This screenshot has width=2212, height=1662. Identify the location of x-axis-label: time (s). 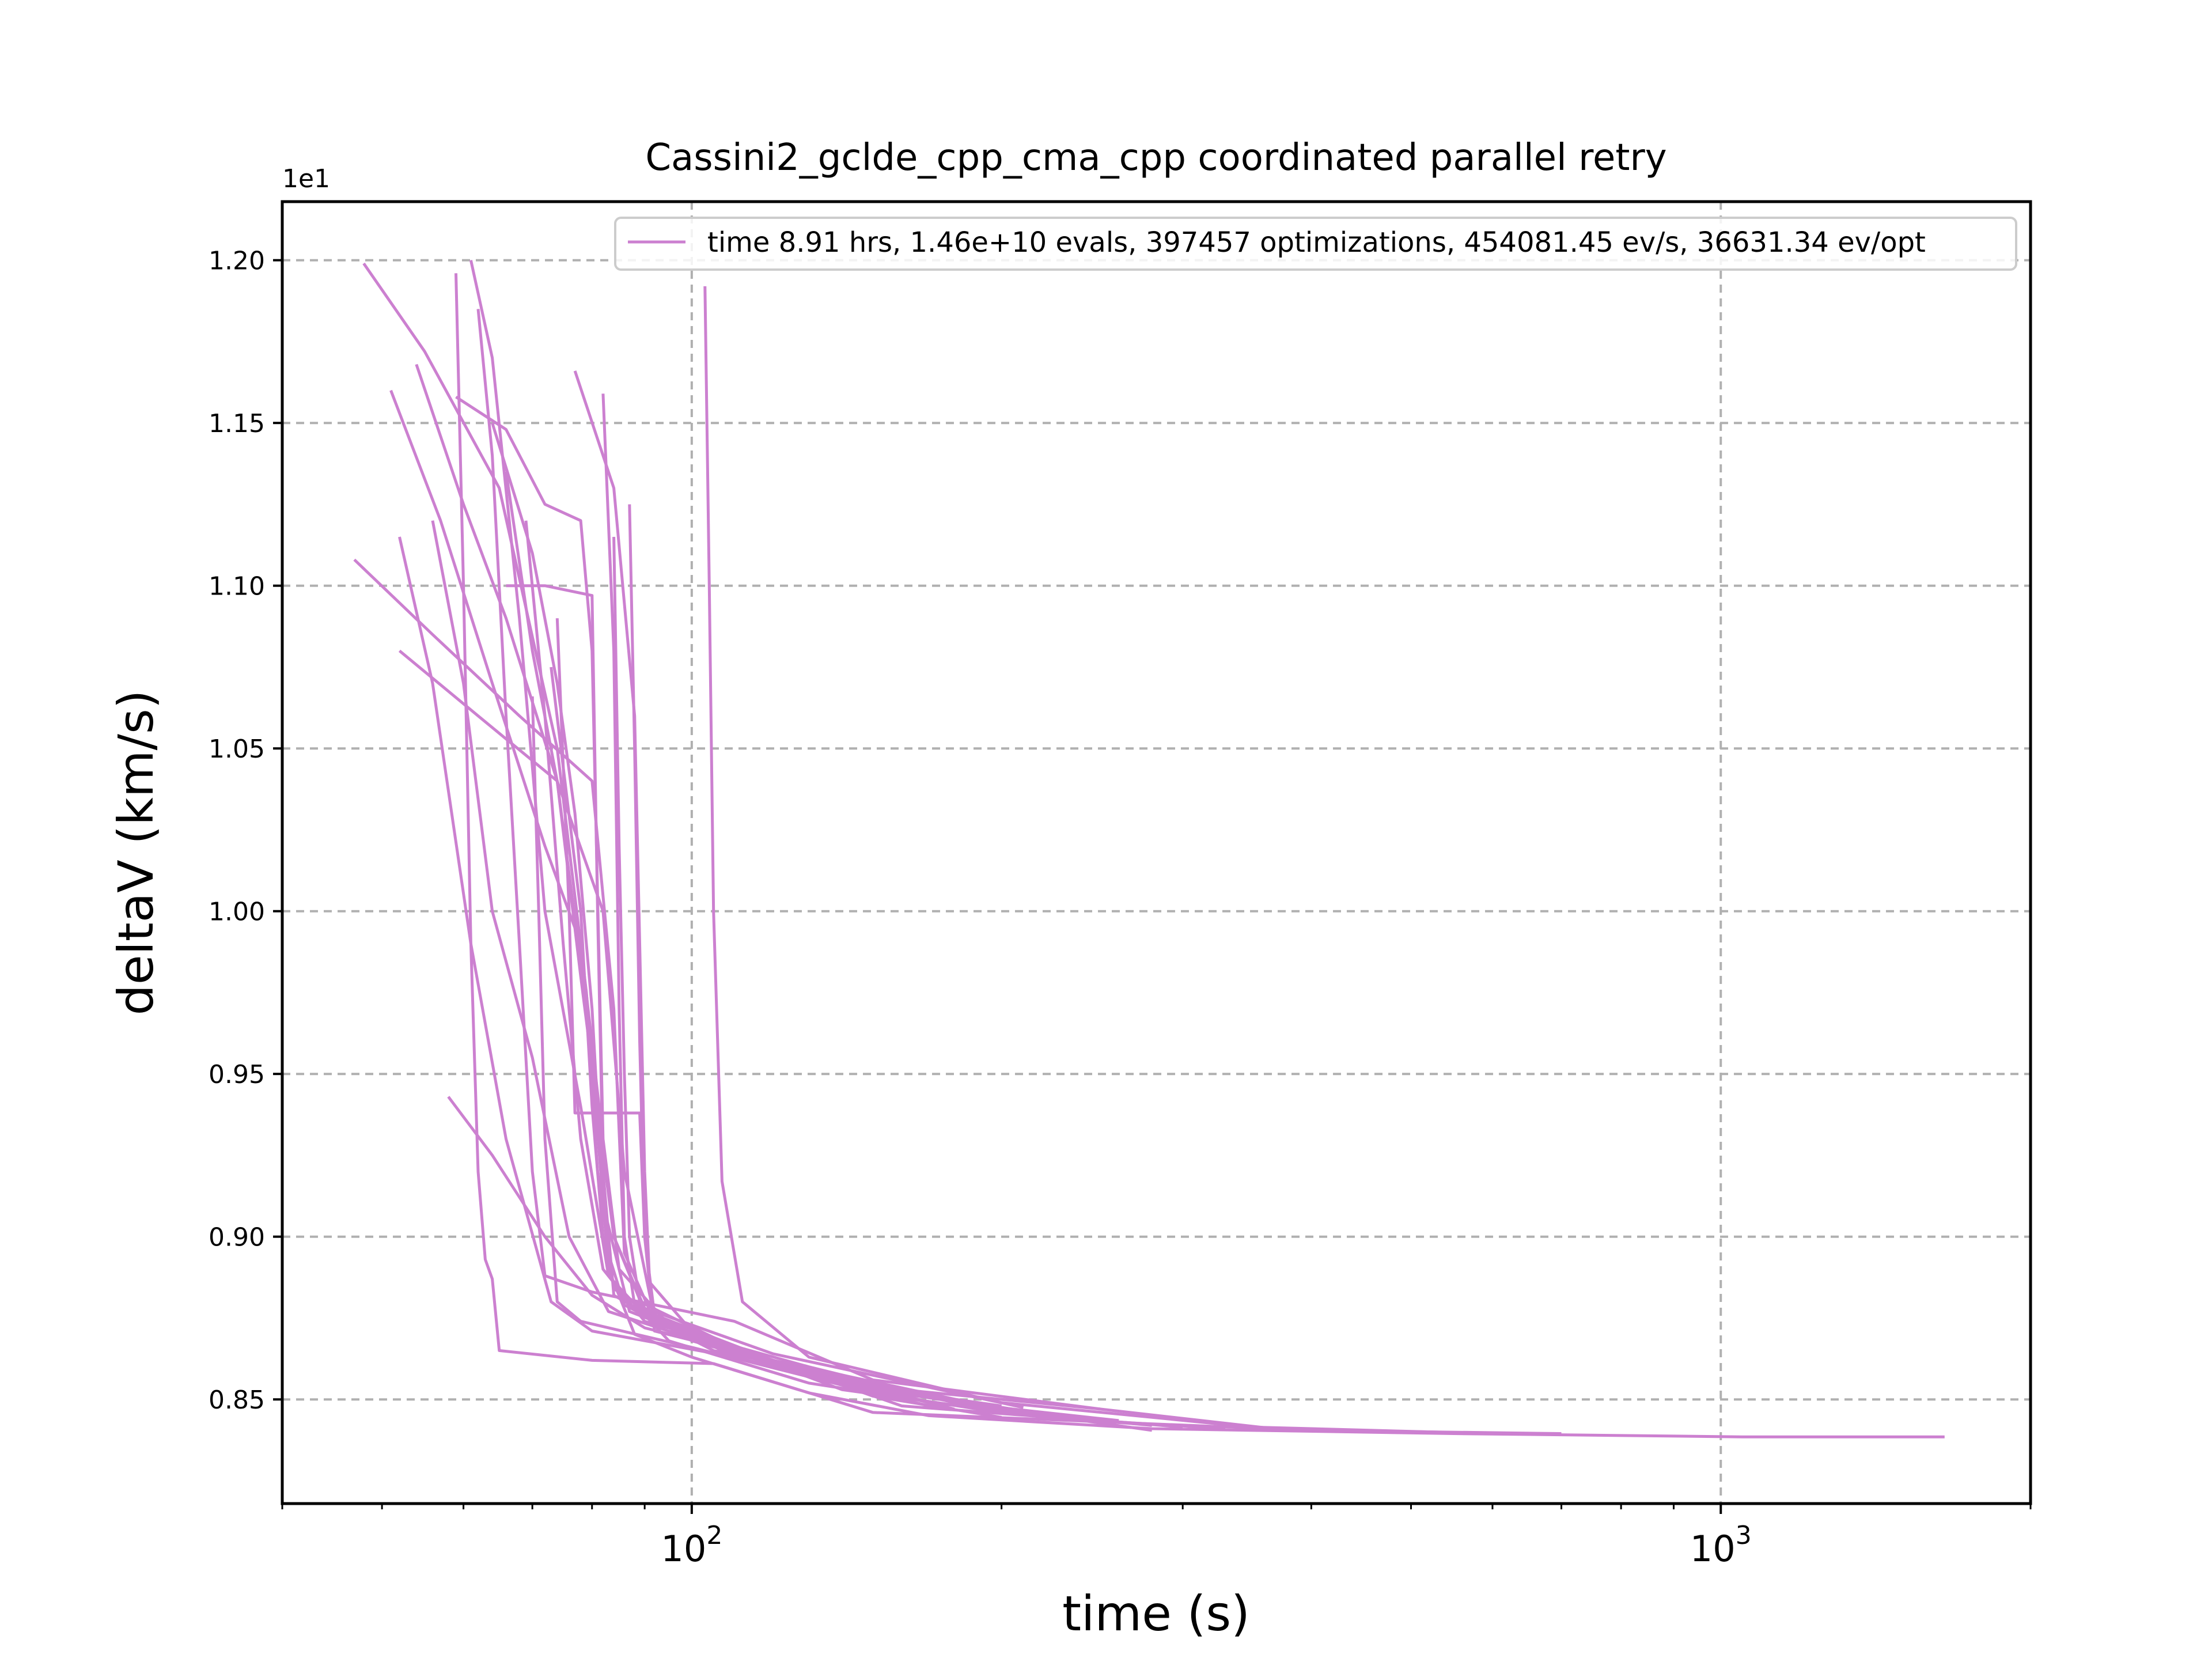
(1156, 1613).